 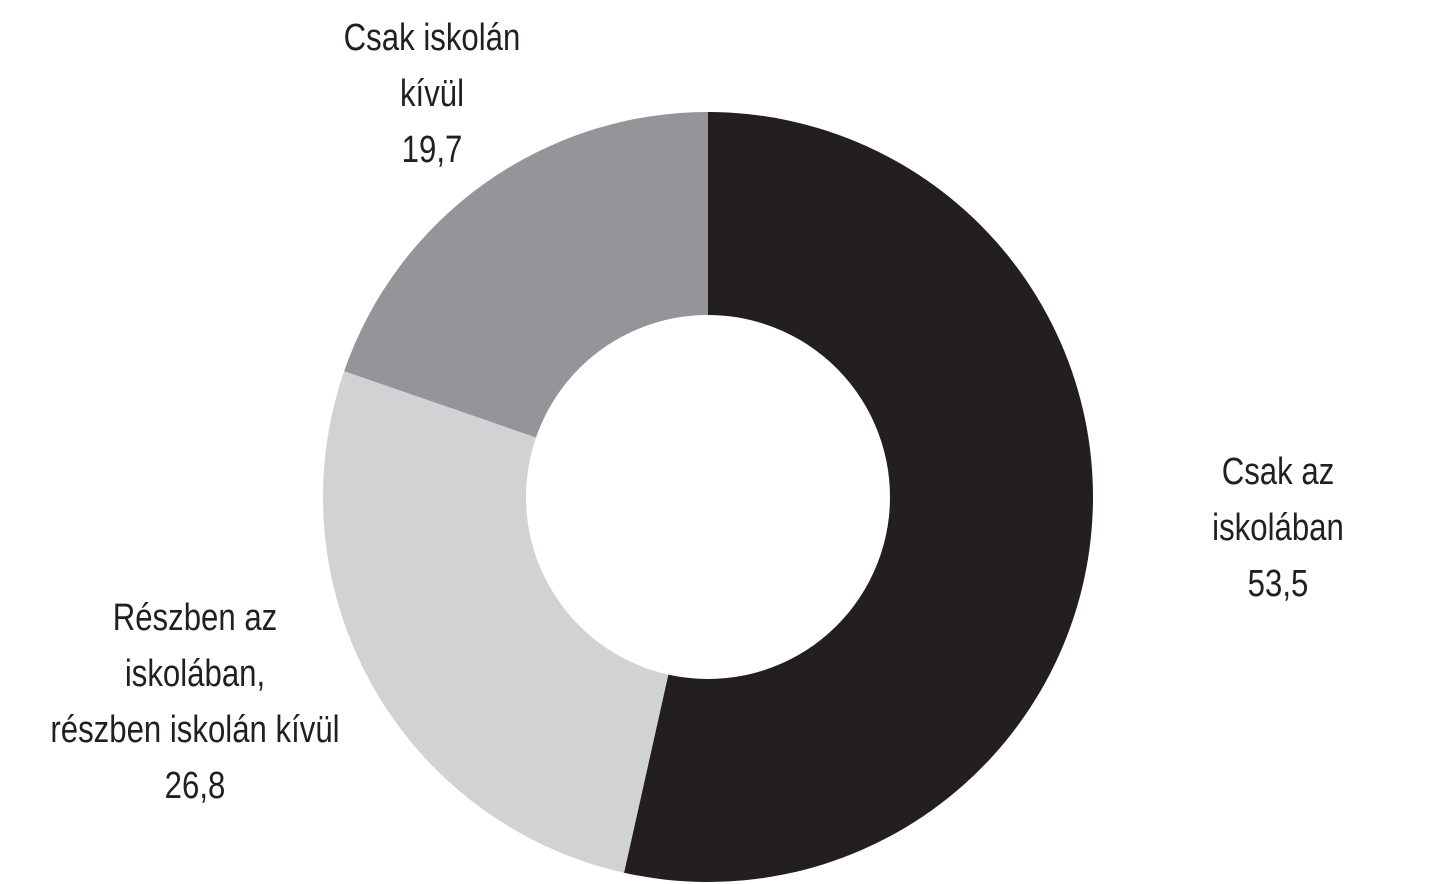 I want to click on category-label: Csak iskolán kívül, so click(x=432, y=66).